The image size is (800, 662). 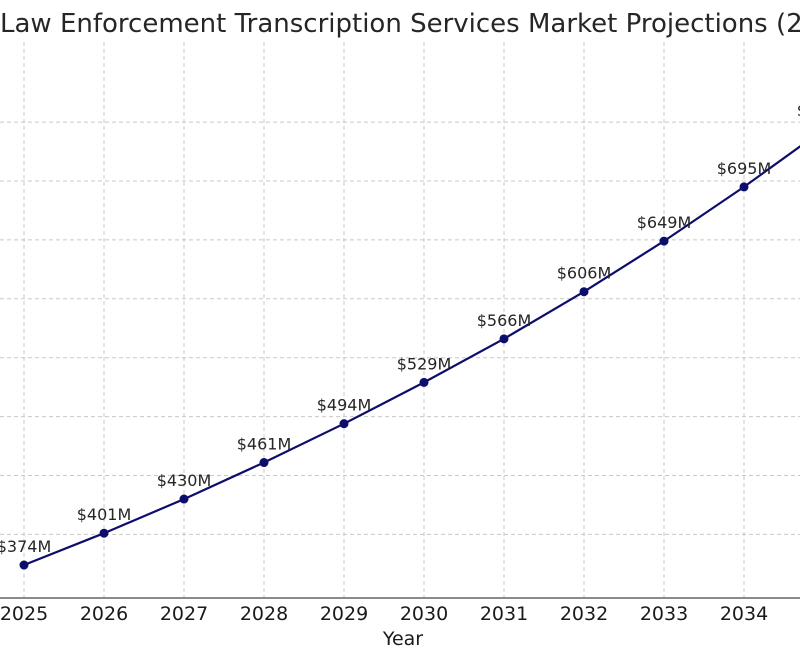 What do you see at coordinates (664, 241) in the screenshot?
I see `data-point-2033` at bounding box center [664, 241].